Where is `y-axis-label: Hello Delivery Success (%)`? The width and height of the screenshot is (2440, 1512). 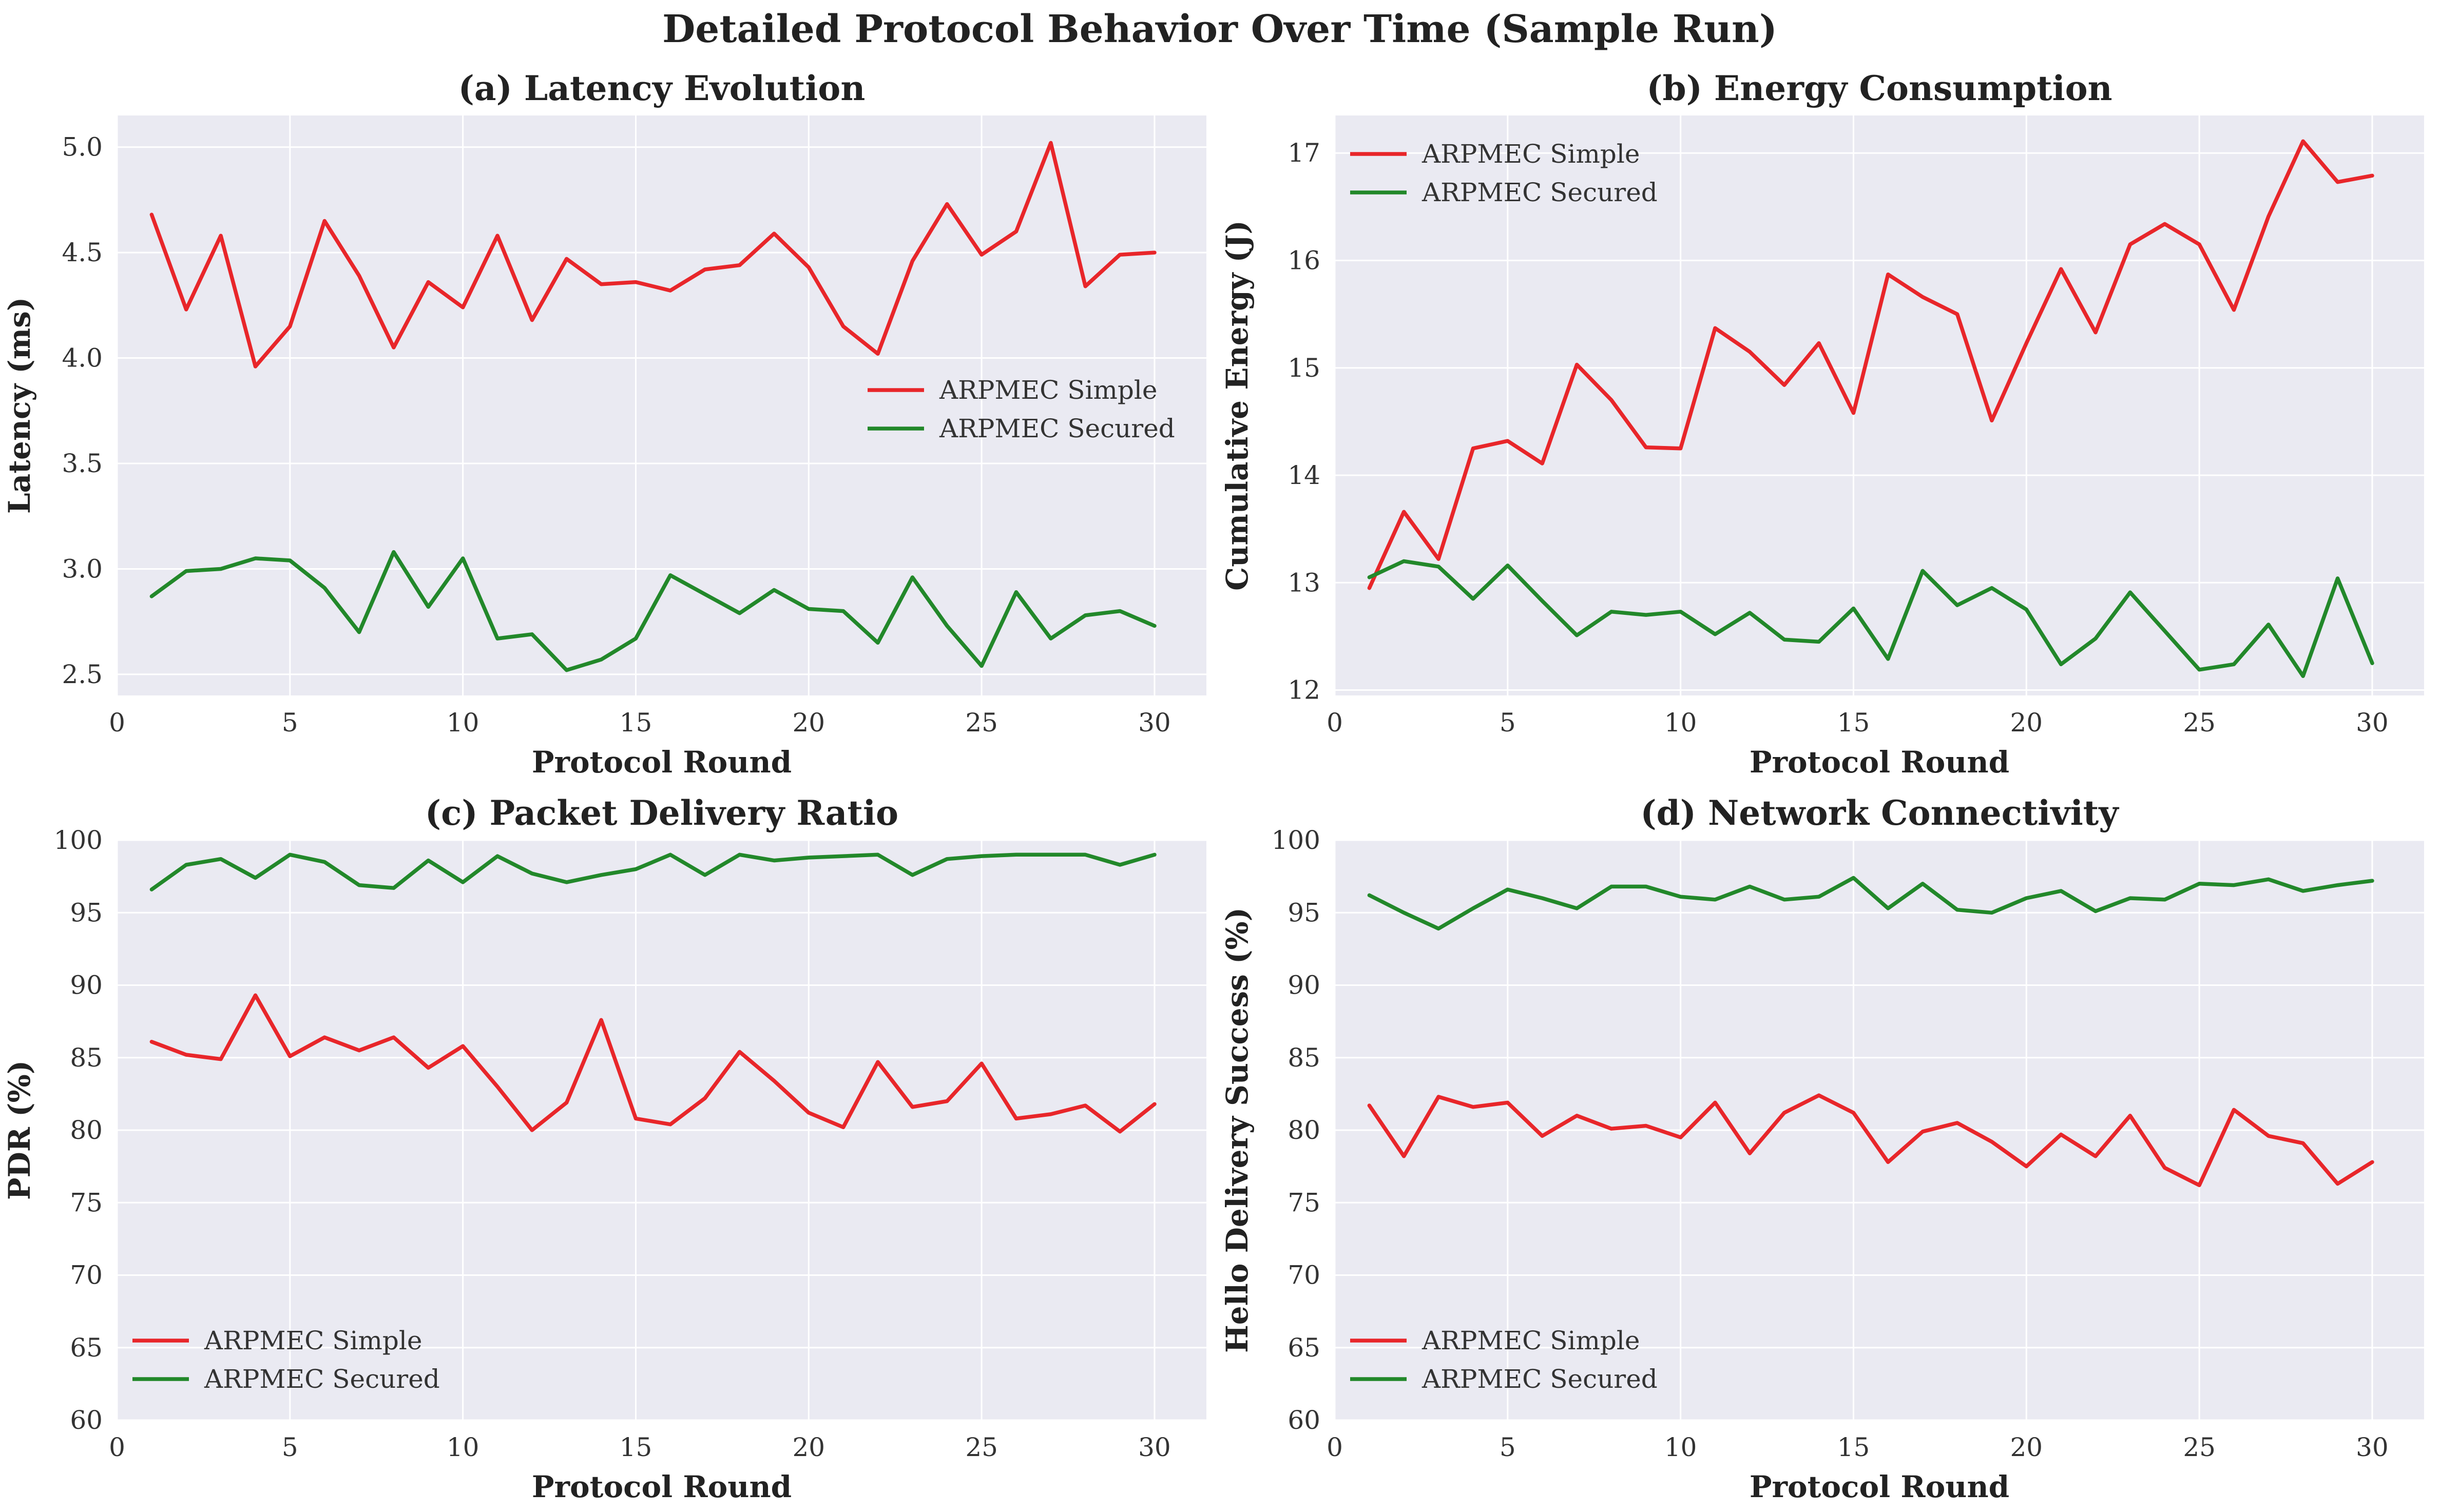 y-axis-label: Hello Delivery Success (%) is located at coordinates (1237, 1130).